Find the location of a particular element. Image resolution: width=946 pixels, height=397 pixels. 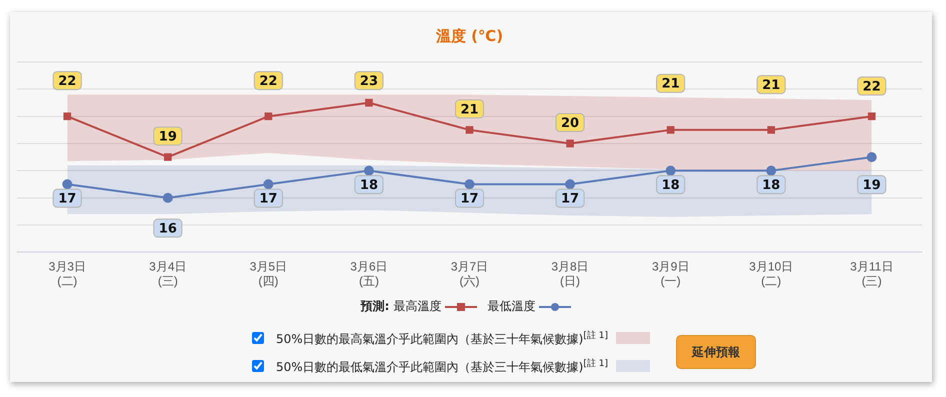

data-label: 16 is located at coordinates (167, 229).